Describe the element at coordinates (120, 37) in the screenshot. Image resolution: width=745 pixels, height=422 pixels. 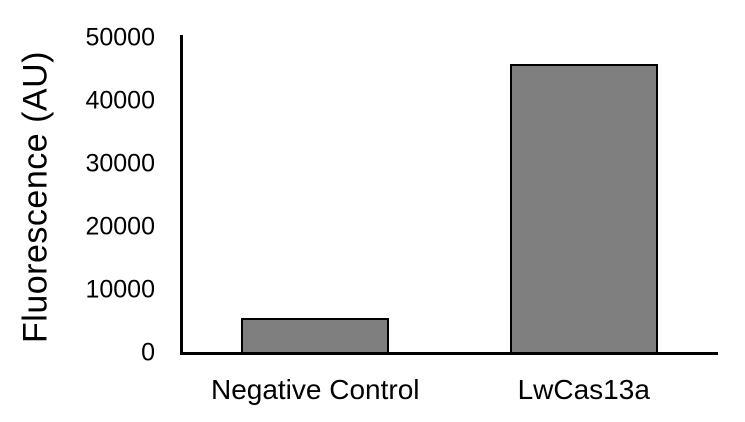
I see `y-tick-label: 50000` at that location.